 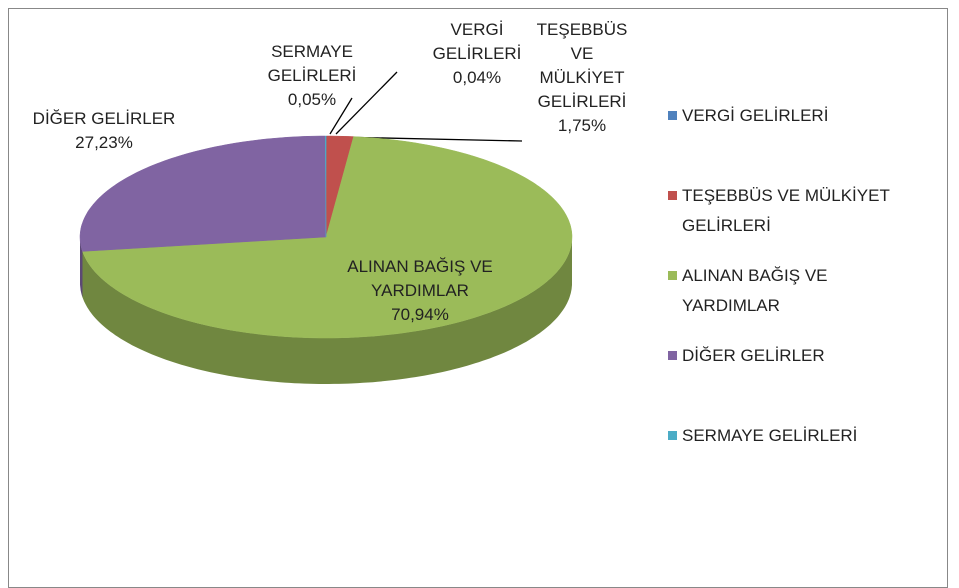 What do you see at coordinates (104, 118) in the screenshot?
I see `data-label-name: DİĞER GELİRLER` at bounding box center [104, 118].